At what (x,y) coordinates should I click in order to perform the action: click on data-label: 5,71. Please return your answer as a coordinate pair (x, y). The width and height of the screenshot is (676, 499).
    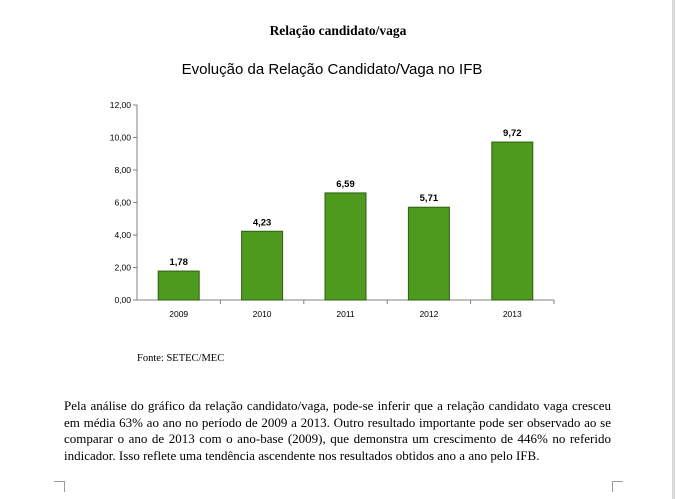
    Looking at the image, I should click on (429, 198).